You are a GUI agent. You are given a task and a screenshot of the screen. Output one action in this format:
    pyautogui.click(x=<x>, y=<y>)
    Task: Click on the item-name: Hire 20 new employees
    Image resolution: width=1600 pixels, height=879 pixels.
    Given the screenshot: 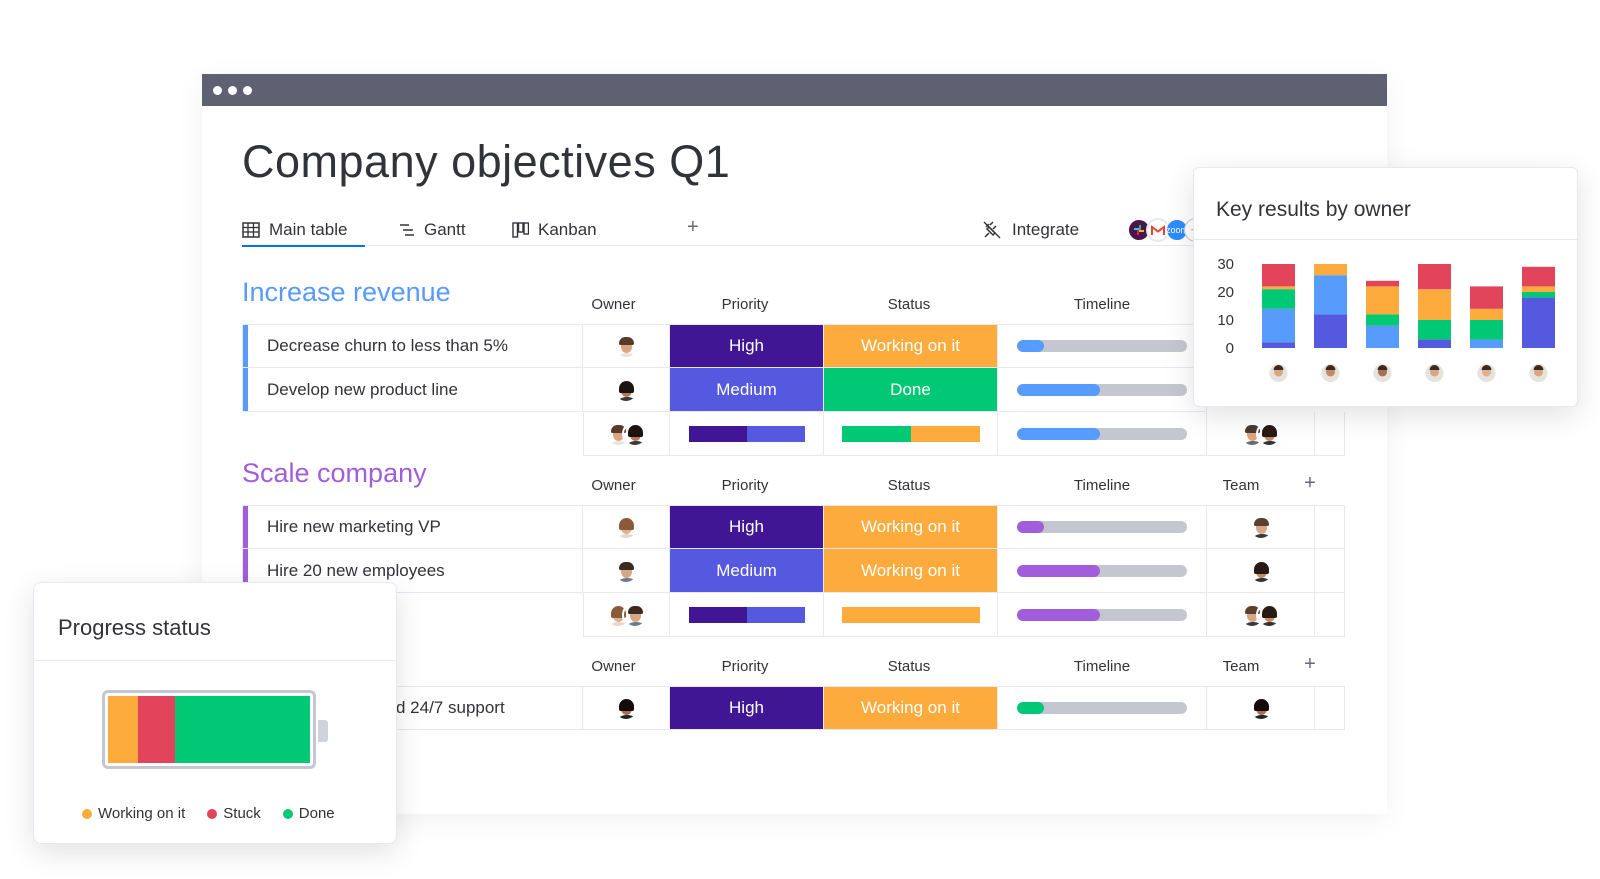 What is the action you would take?
    pyautogui.click(x=412, y=571)
    